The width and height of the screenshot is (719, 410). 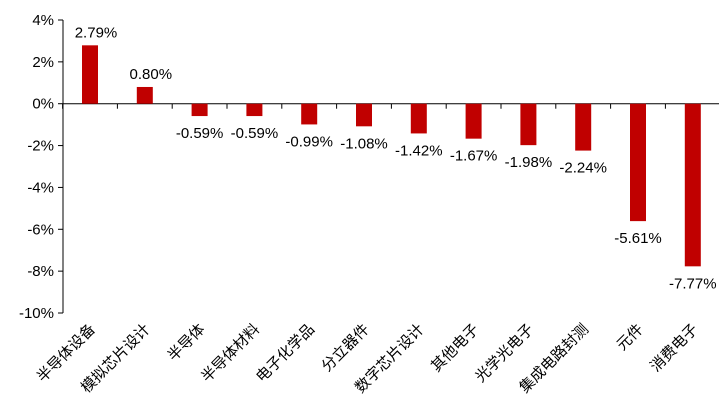 What do you see at coordinates (186, 342) in the screenshot?
I see `category-label: 半导体` at bounding box center [186, 342].